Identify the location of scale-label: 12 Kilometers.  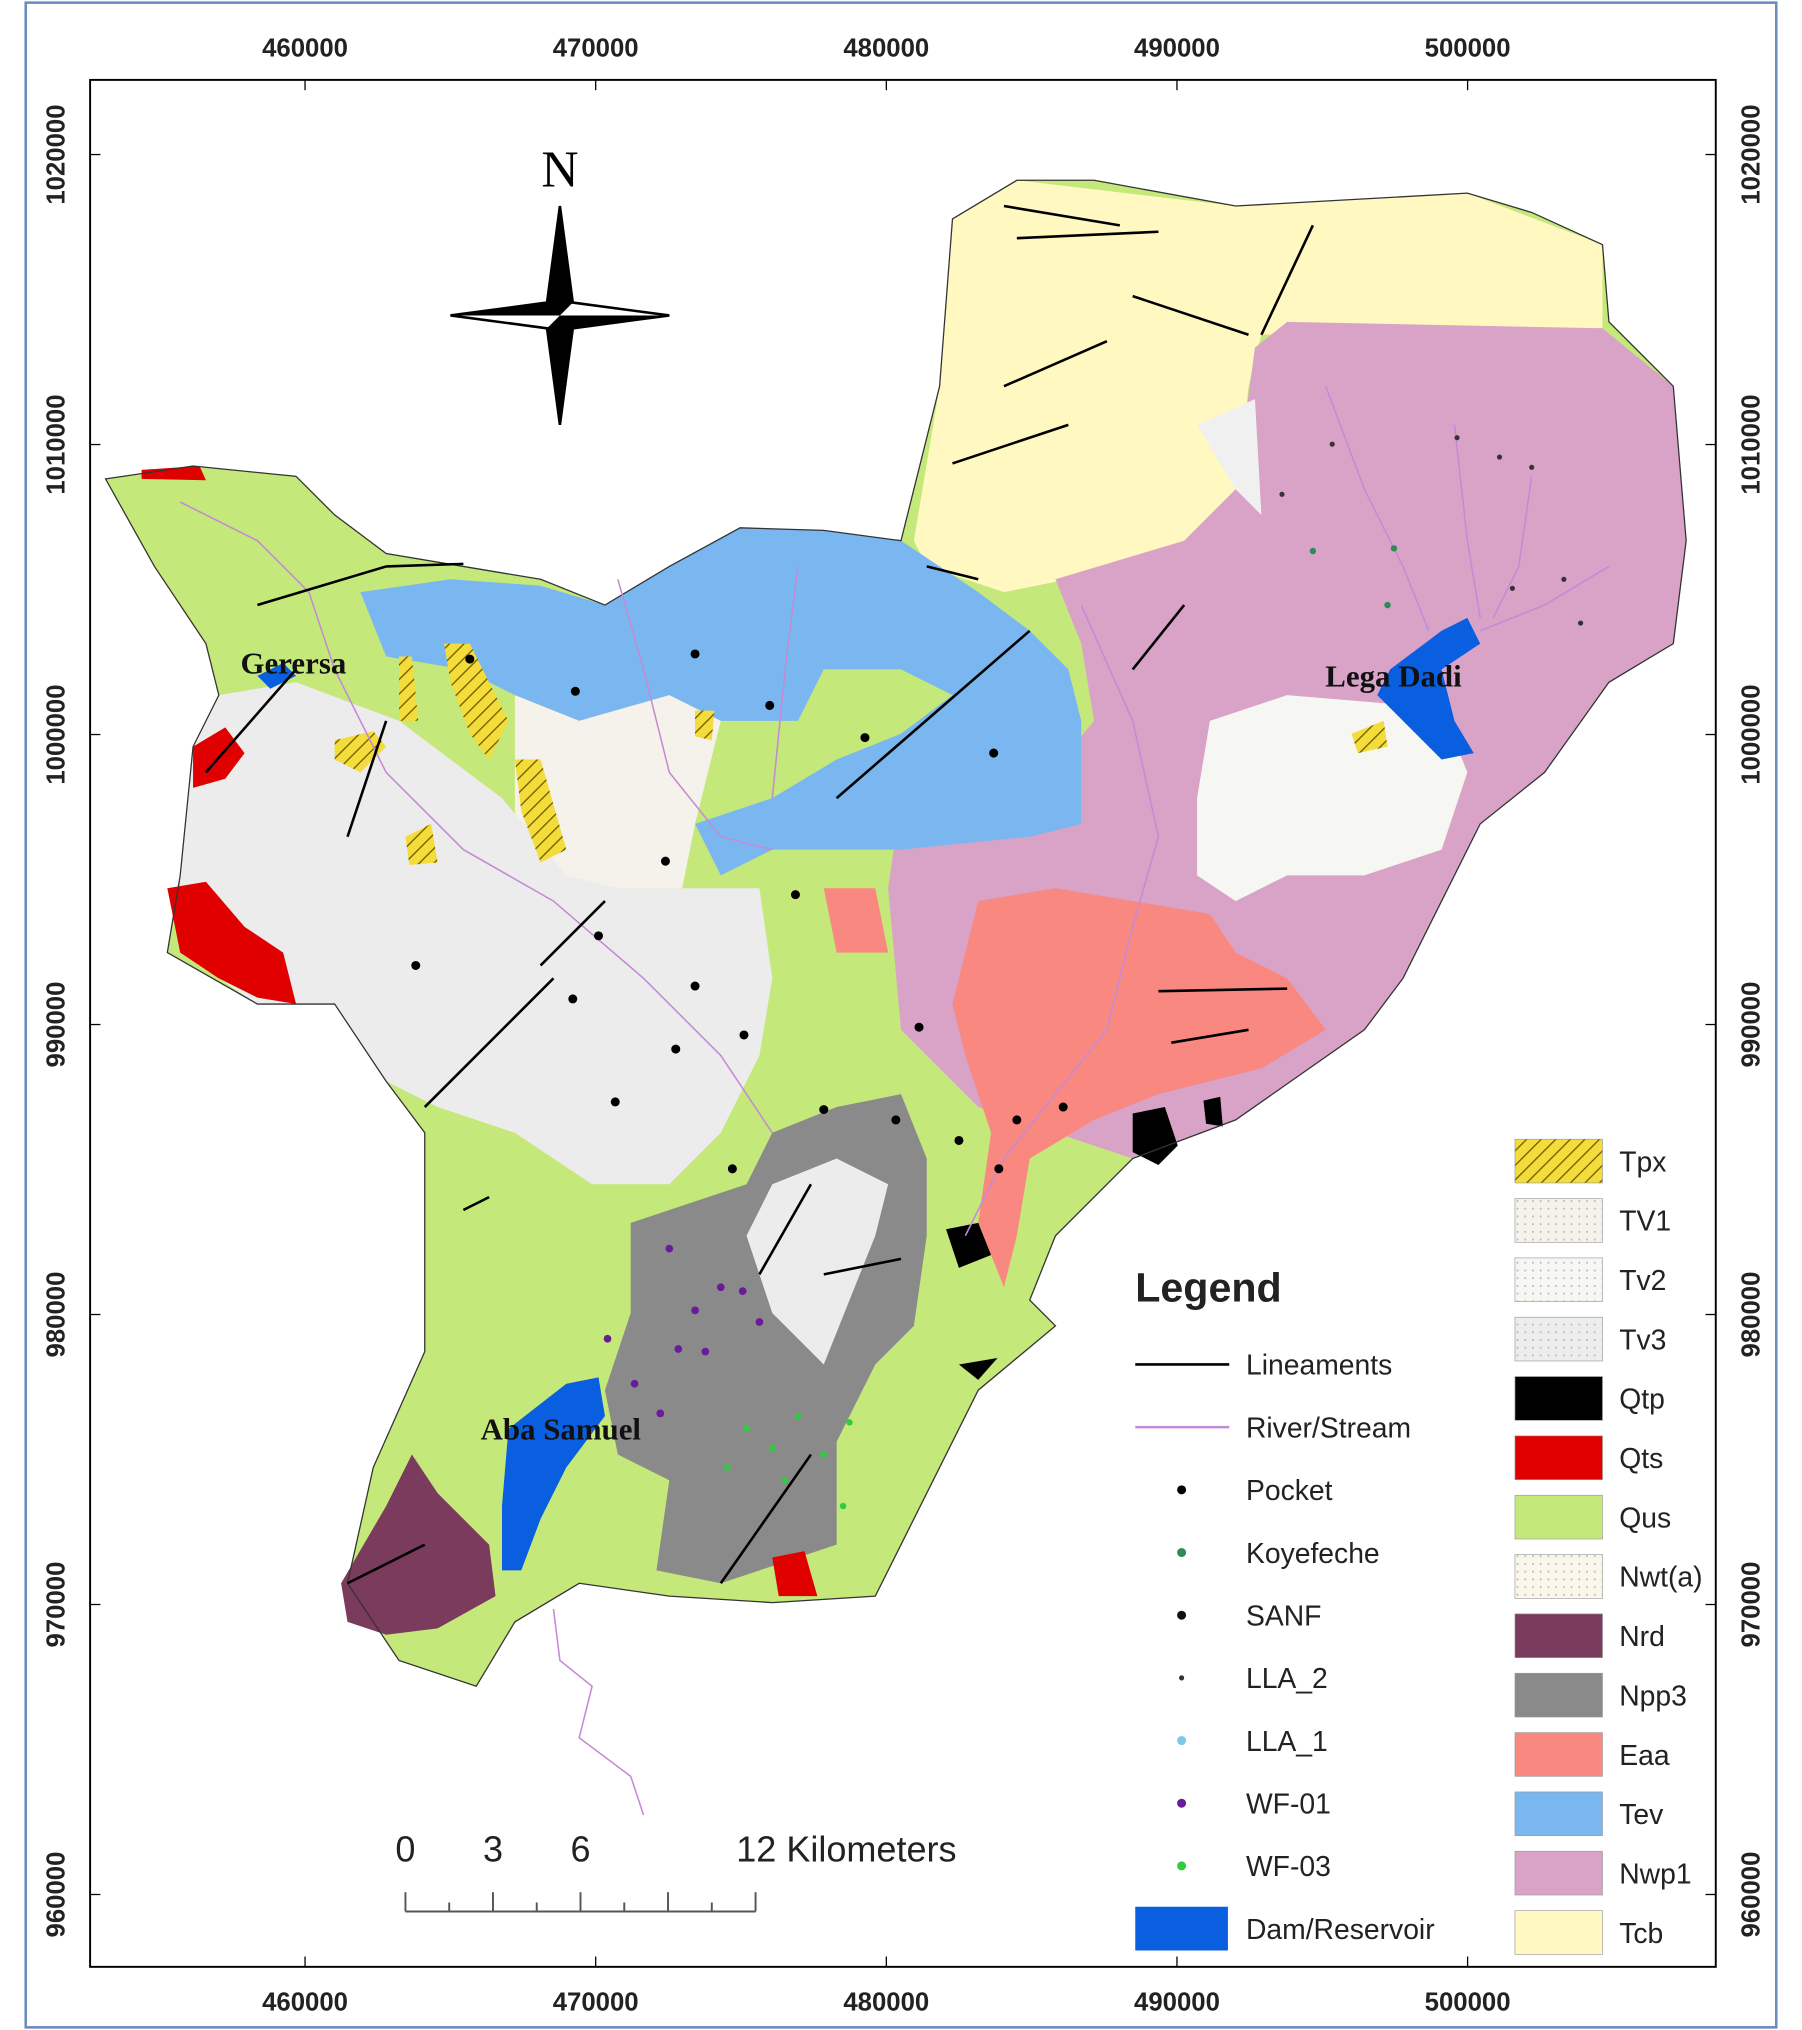
(846, 1848).